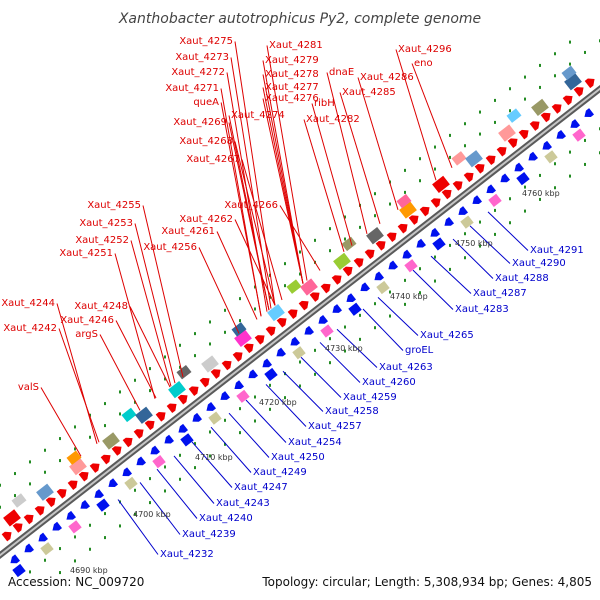 The height and width of the screenshot is (600, 600). I want to click on gene-label-xaut-4255: Xaut_4255, so click(114, 205).